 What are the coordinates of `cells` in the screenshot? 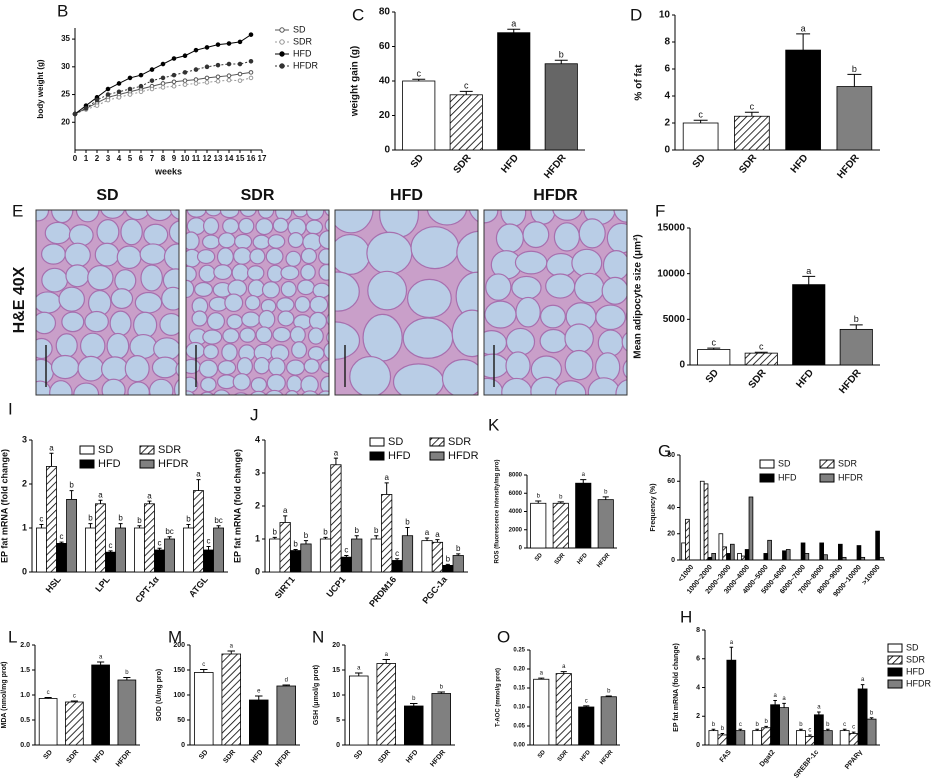 It's located at (107, 302).